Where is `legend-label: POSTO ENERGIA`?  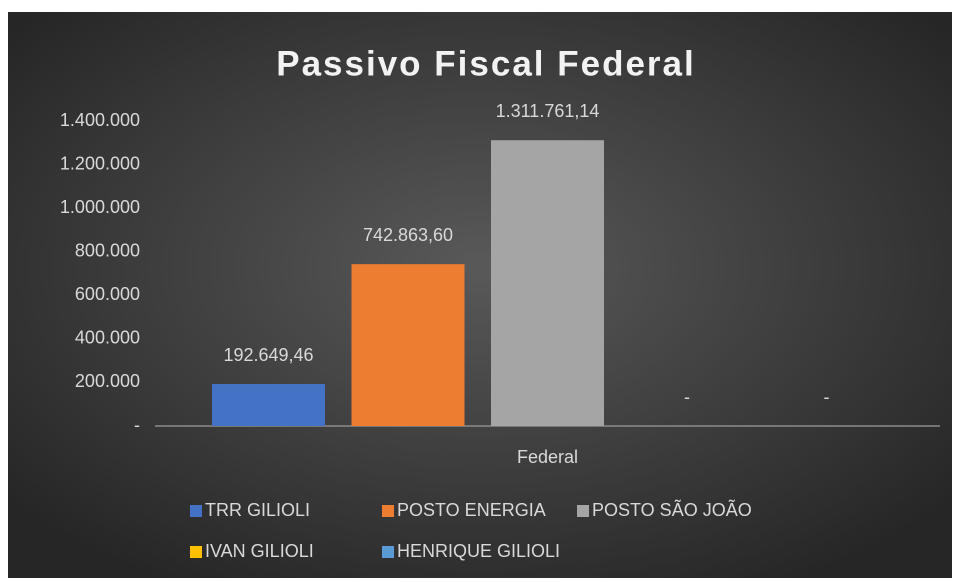
legend-label: POSTO ENERGIA is located at coordinates (471, 510).